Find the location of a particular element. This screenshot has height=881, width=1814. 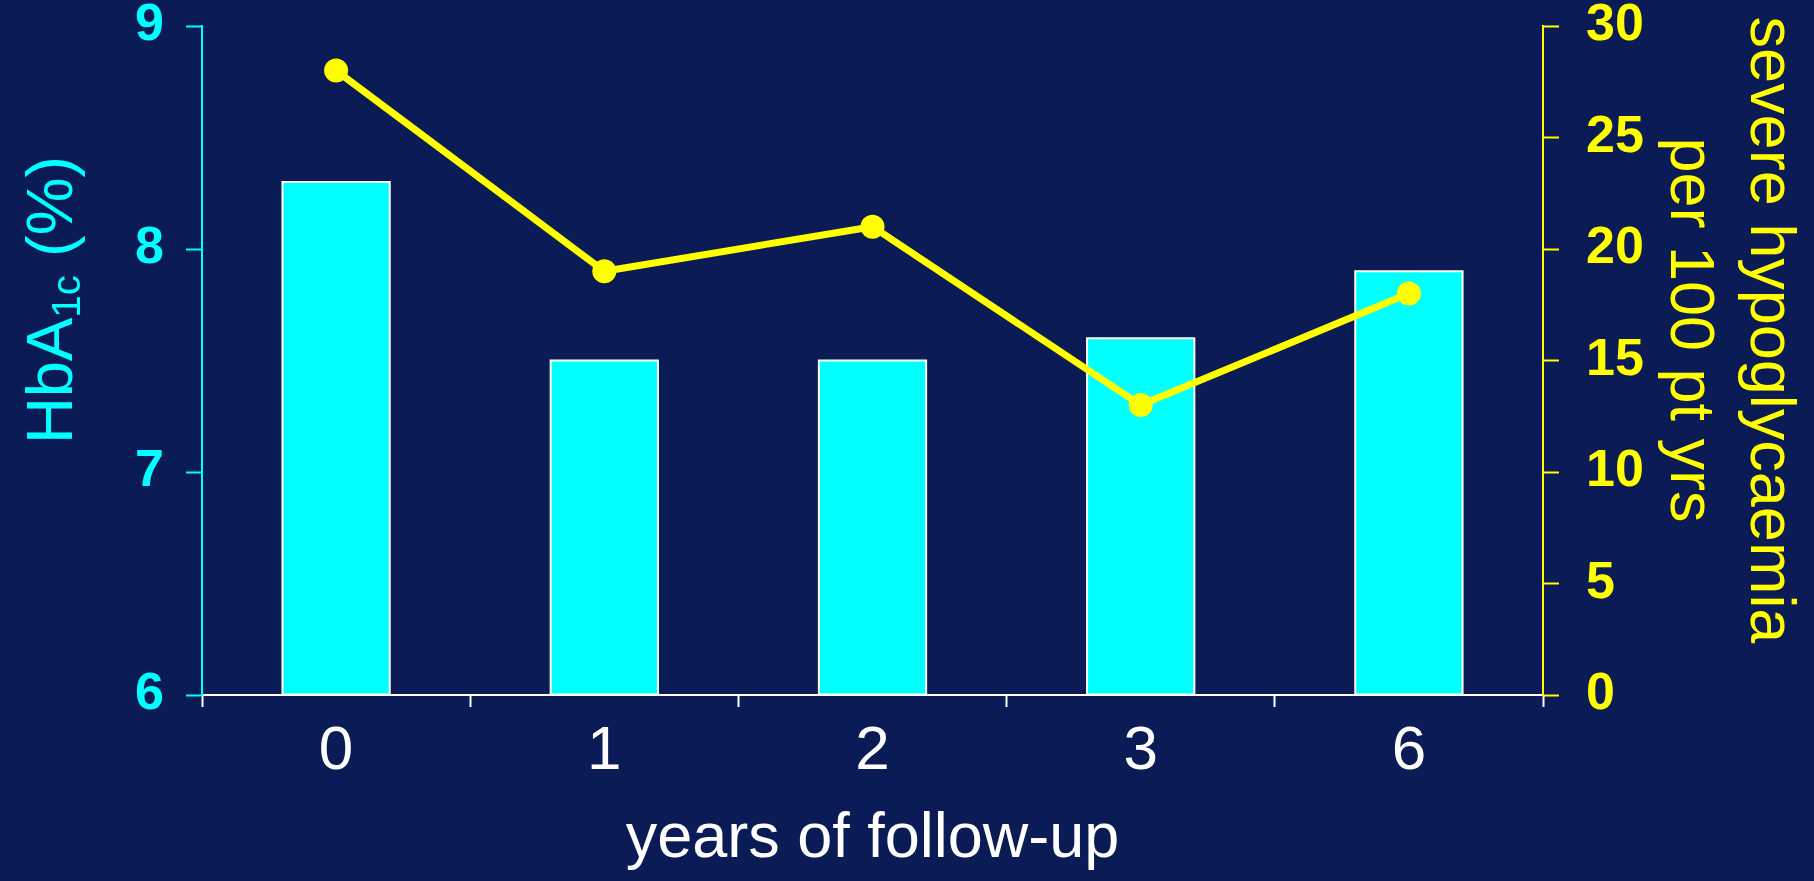

y2-tick-label: 0 is located at coordinates (1600, 691).